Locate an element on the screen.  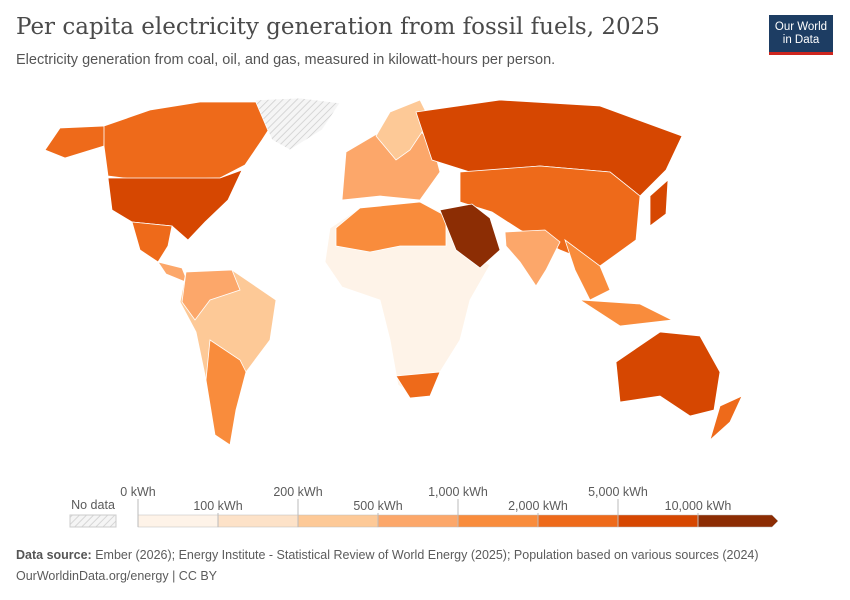
legend-tick-label: 200 kWh is located at coordinates (297, 492).